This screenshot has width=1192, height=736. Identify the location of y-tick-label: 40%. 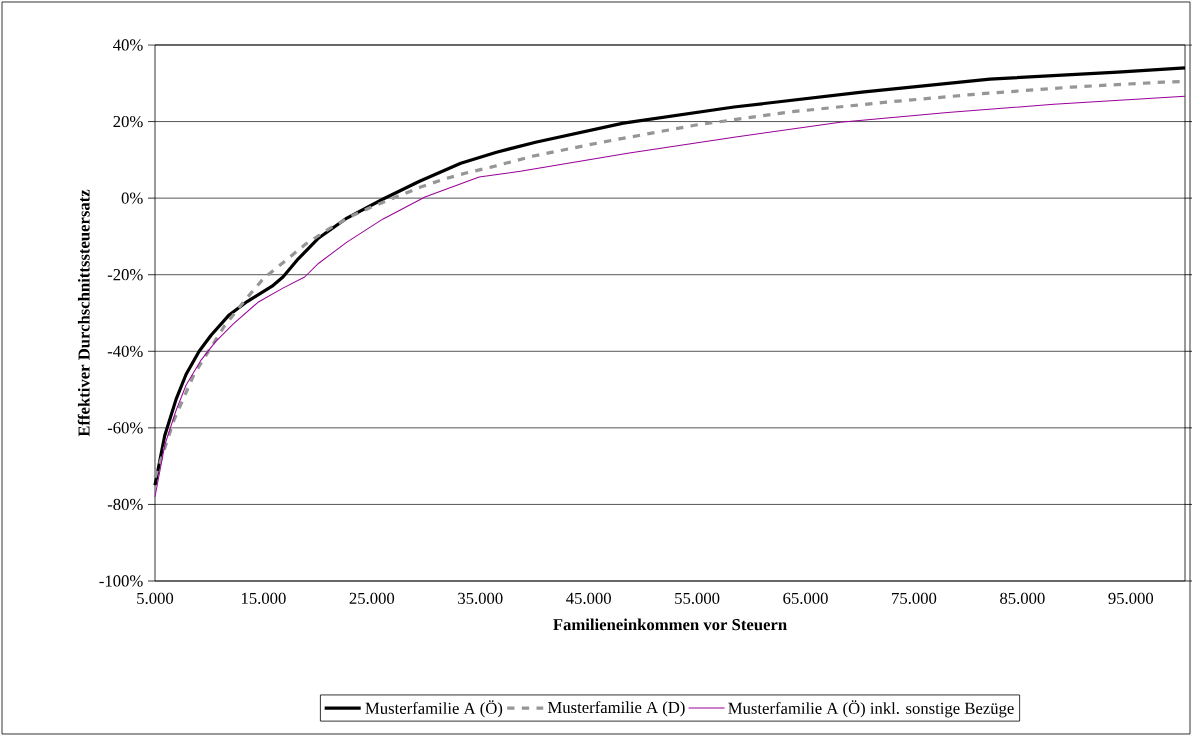
(128, 45).